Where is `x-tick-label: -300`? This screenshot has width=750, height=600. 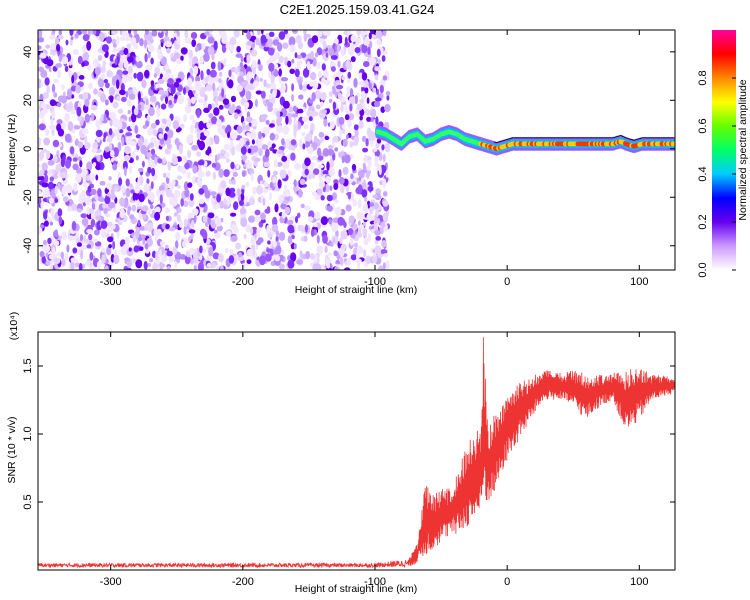
x-tick-label: -300 is located at coordinates (111, 582).